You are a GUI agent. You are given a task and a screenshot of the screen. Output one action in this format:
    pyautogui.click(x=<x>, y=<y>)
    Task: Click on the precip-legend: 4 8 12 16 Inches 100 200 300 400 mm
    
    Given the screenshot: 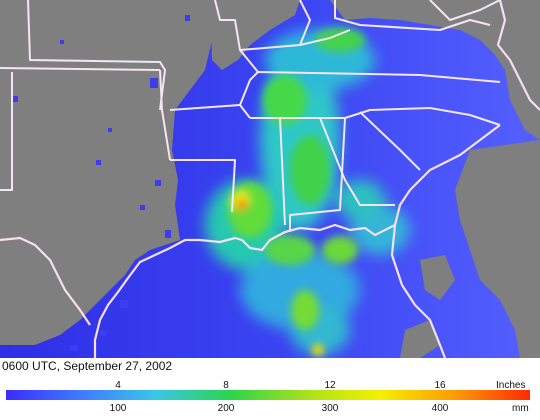 What is the action you would take?
    pyautogui.click(x=270, y=398)
    